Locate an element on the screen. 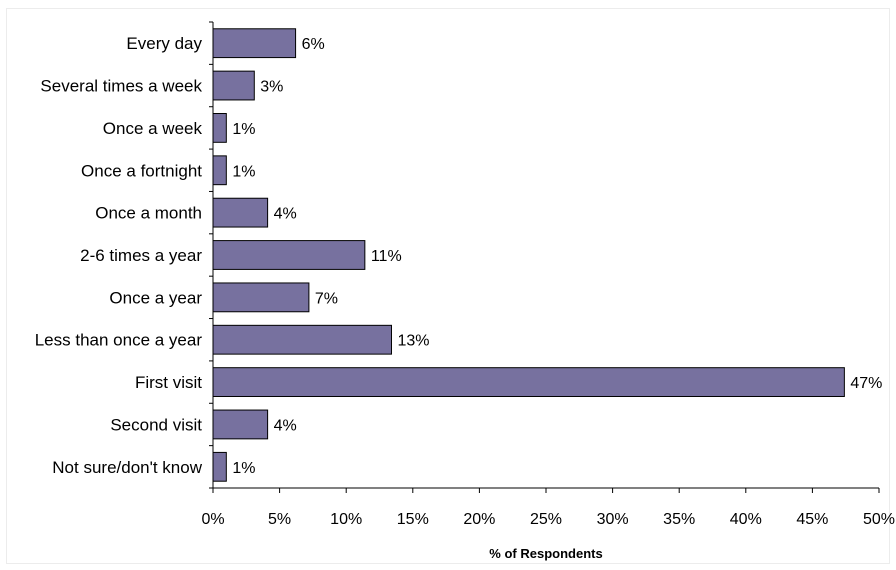 This screenshot has height=570, width=896. category-label: Several times a week is located at coordinates (121, 86).